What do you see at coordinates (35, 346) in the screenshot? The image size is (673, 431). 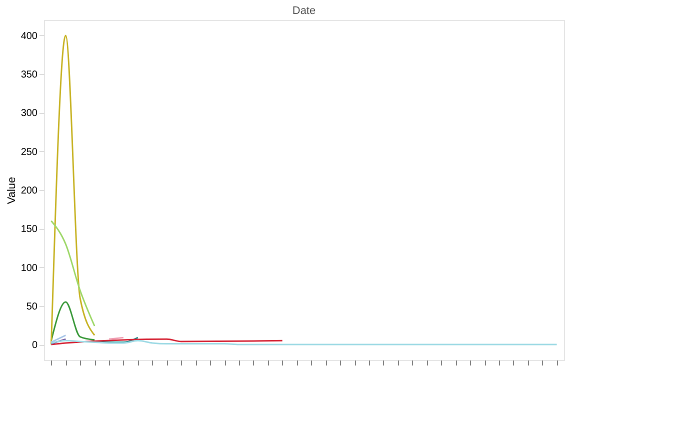 I see `y-tick-label: 0` at bounding box center [35, 346].